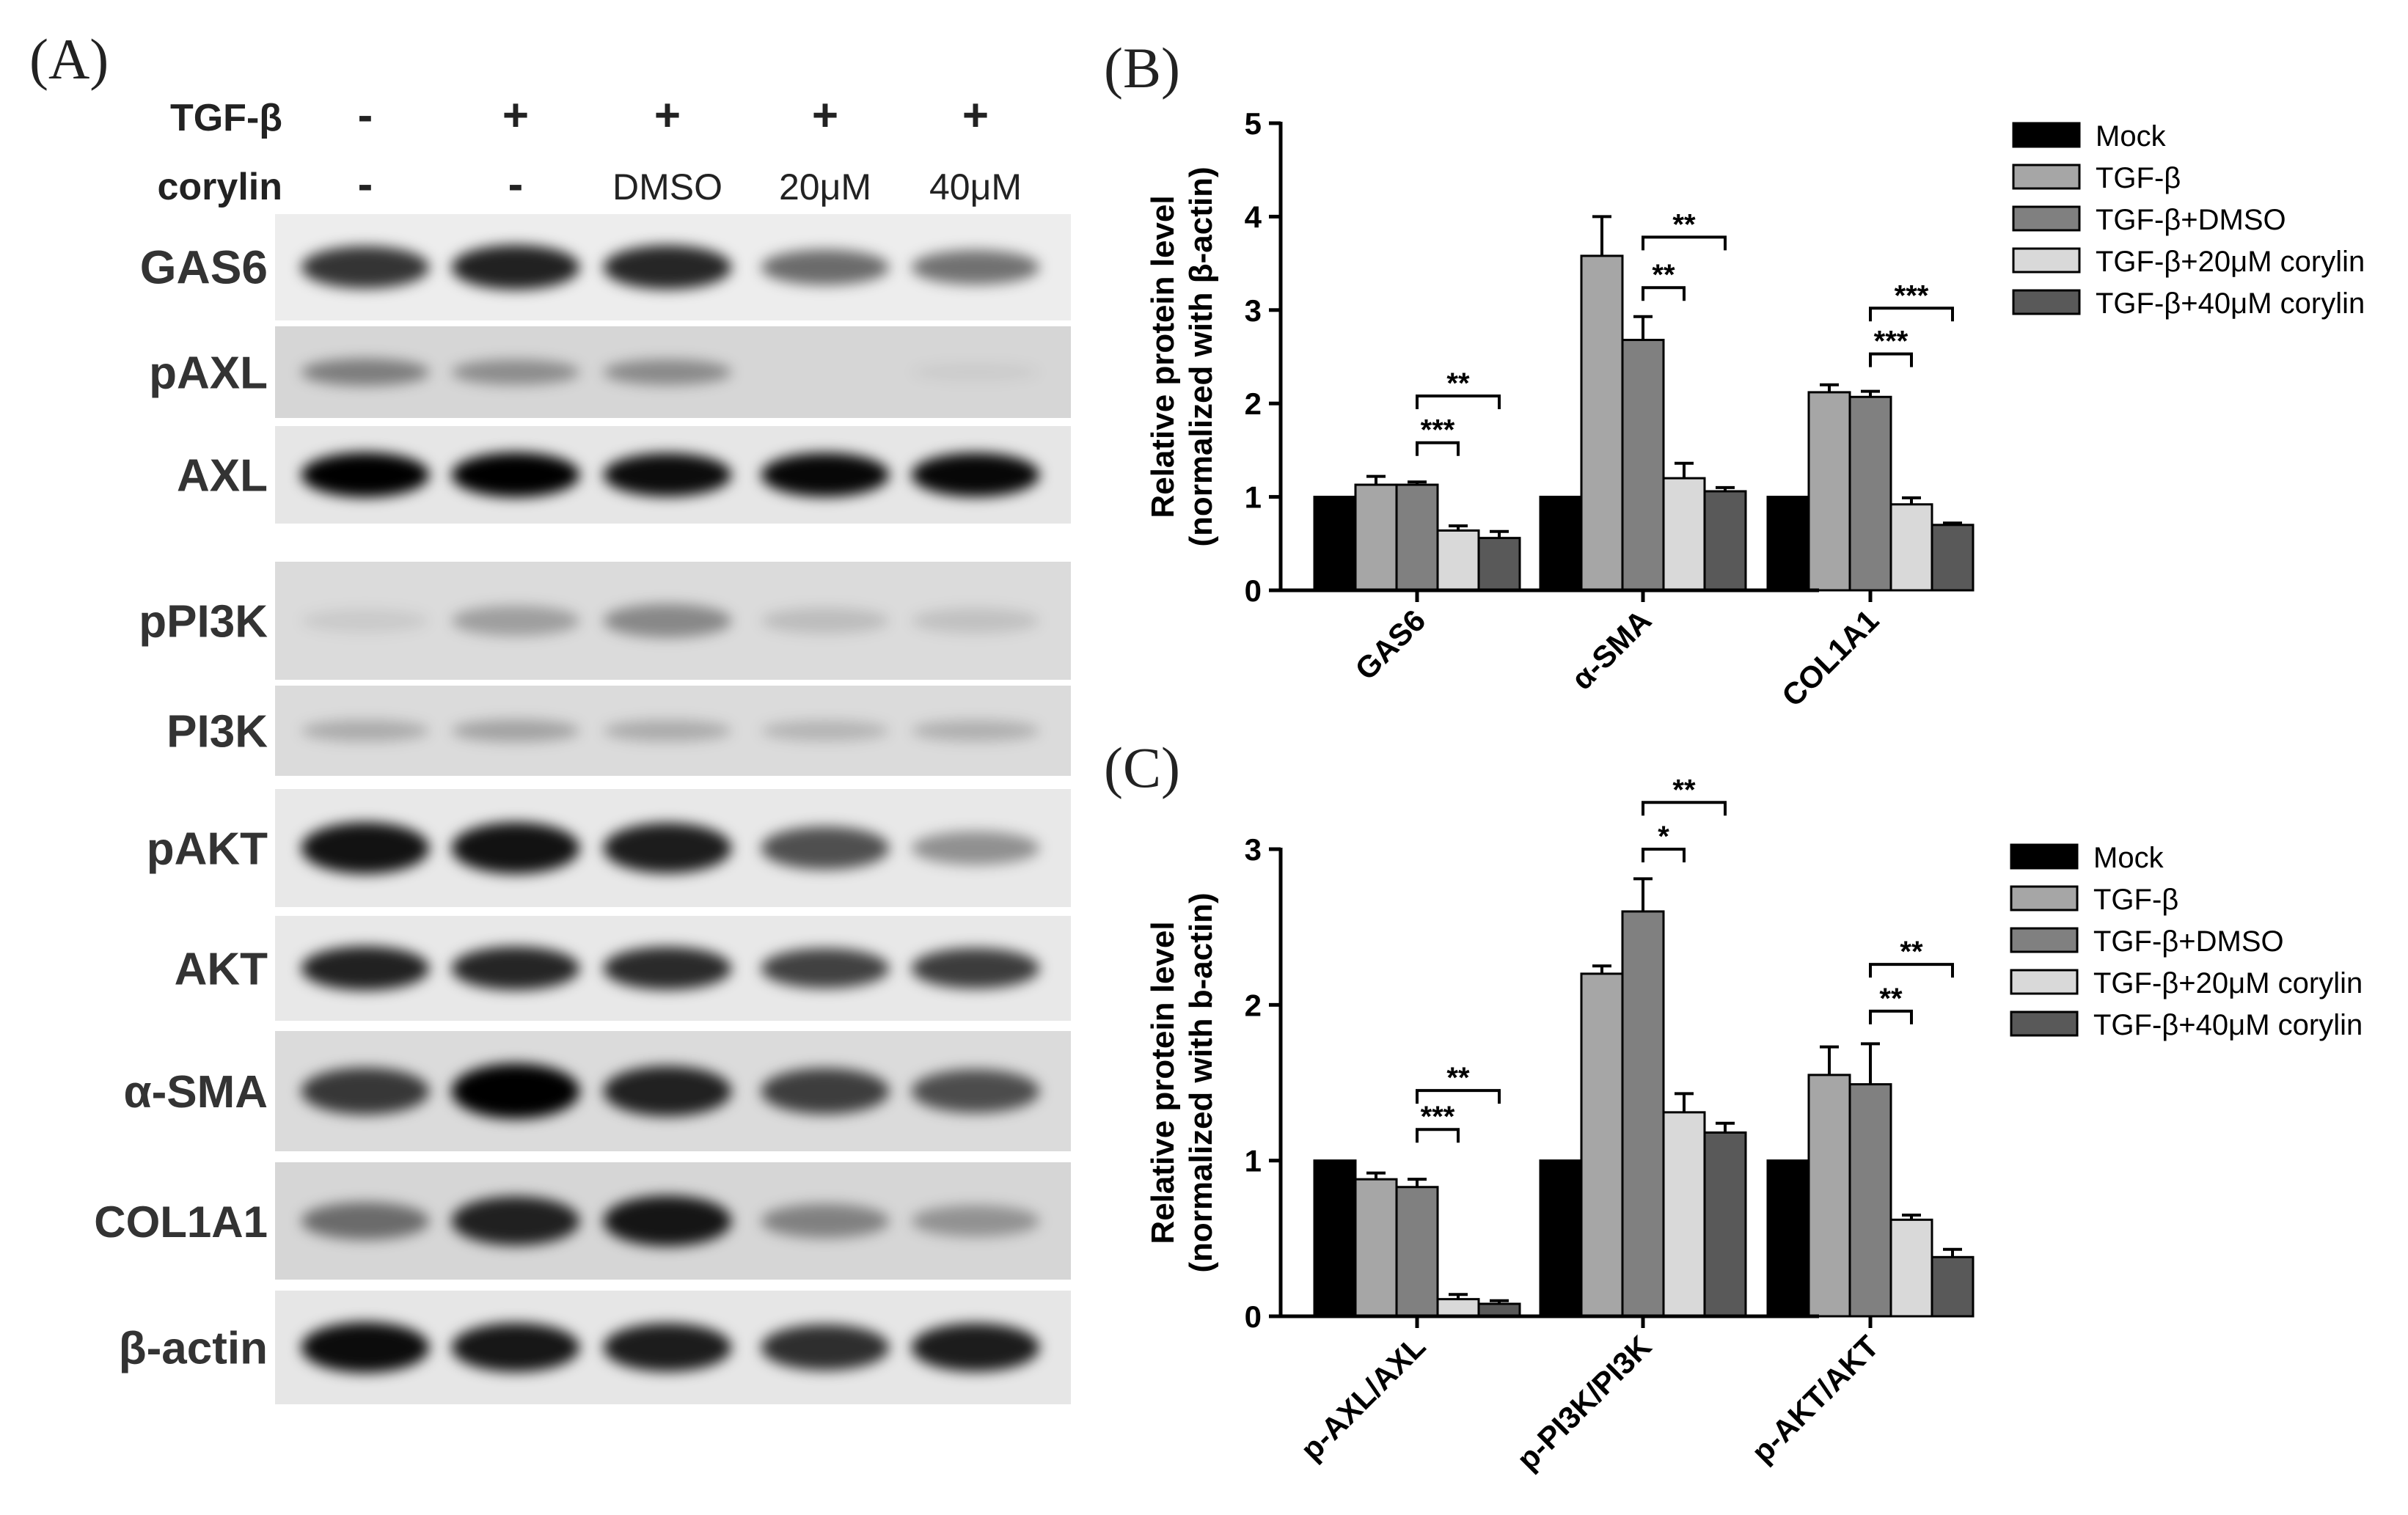 The height and width of the screenshot is (1515, 2408). Describe the element at coordinates (226, 118) in the screenshot. I see `treatment-label: TGF-β` at that location.